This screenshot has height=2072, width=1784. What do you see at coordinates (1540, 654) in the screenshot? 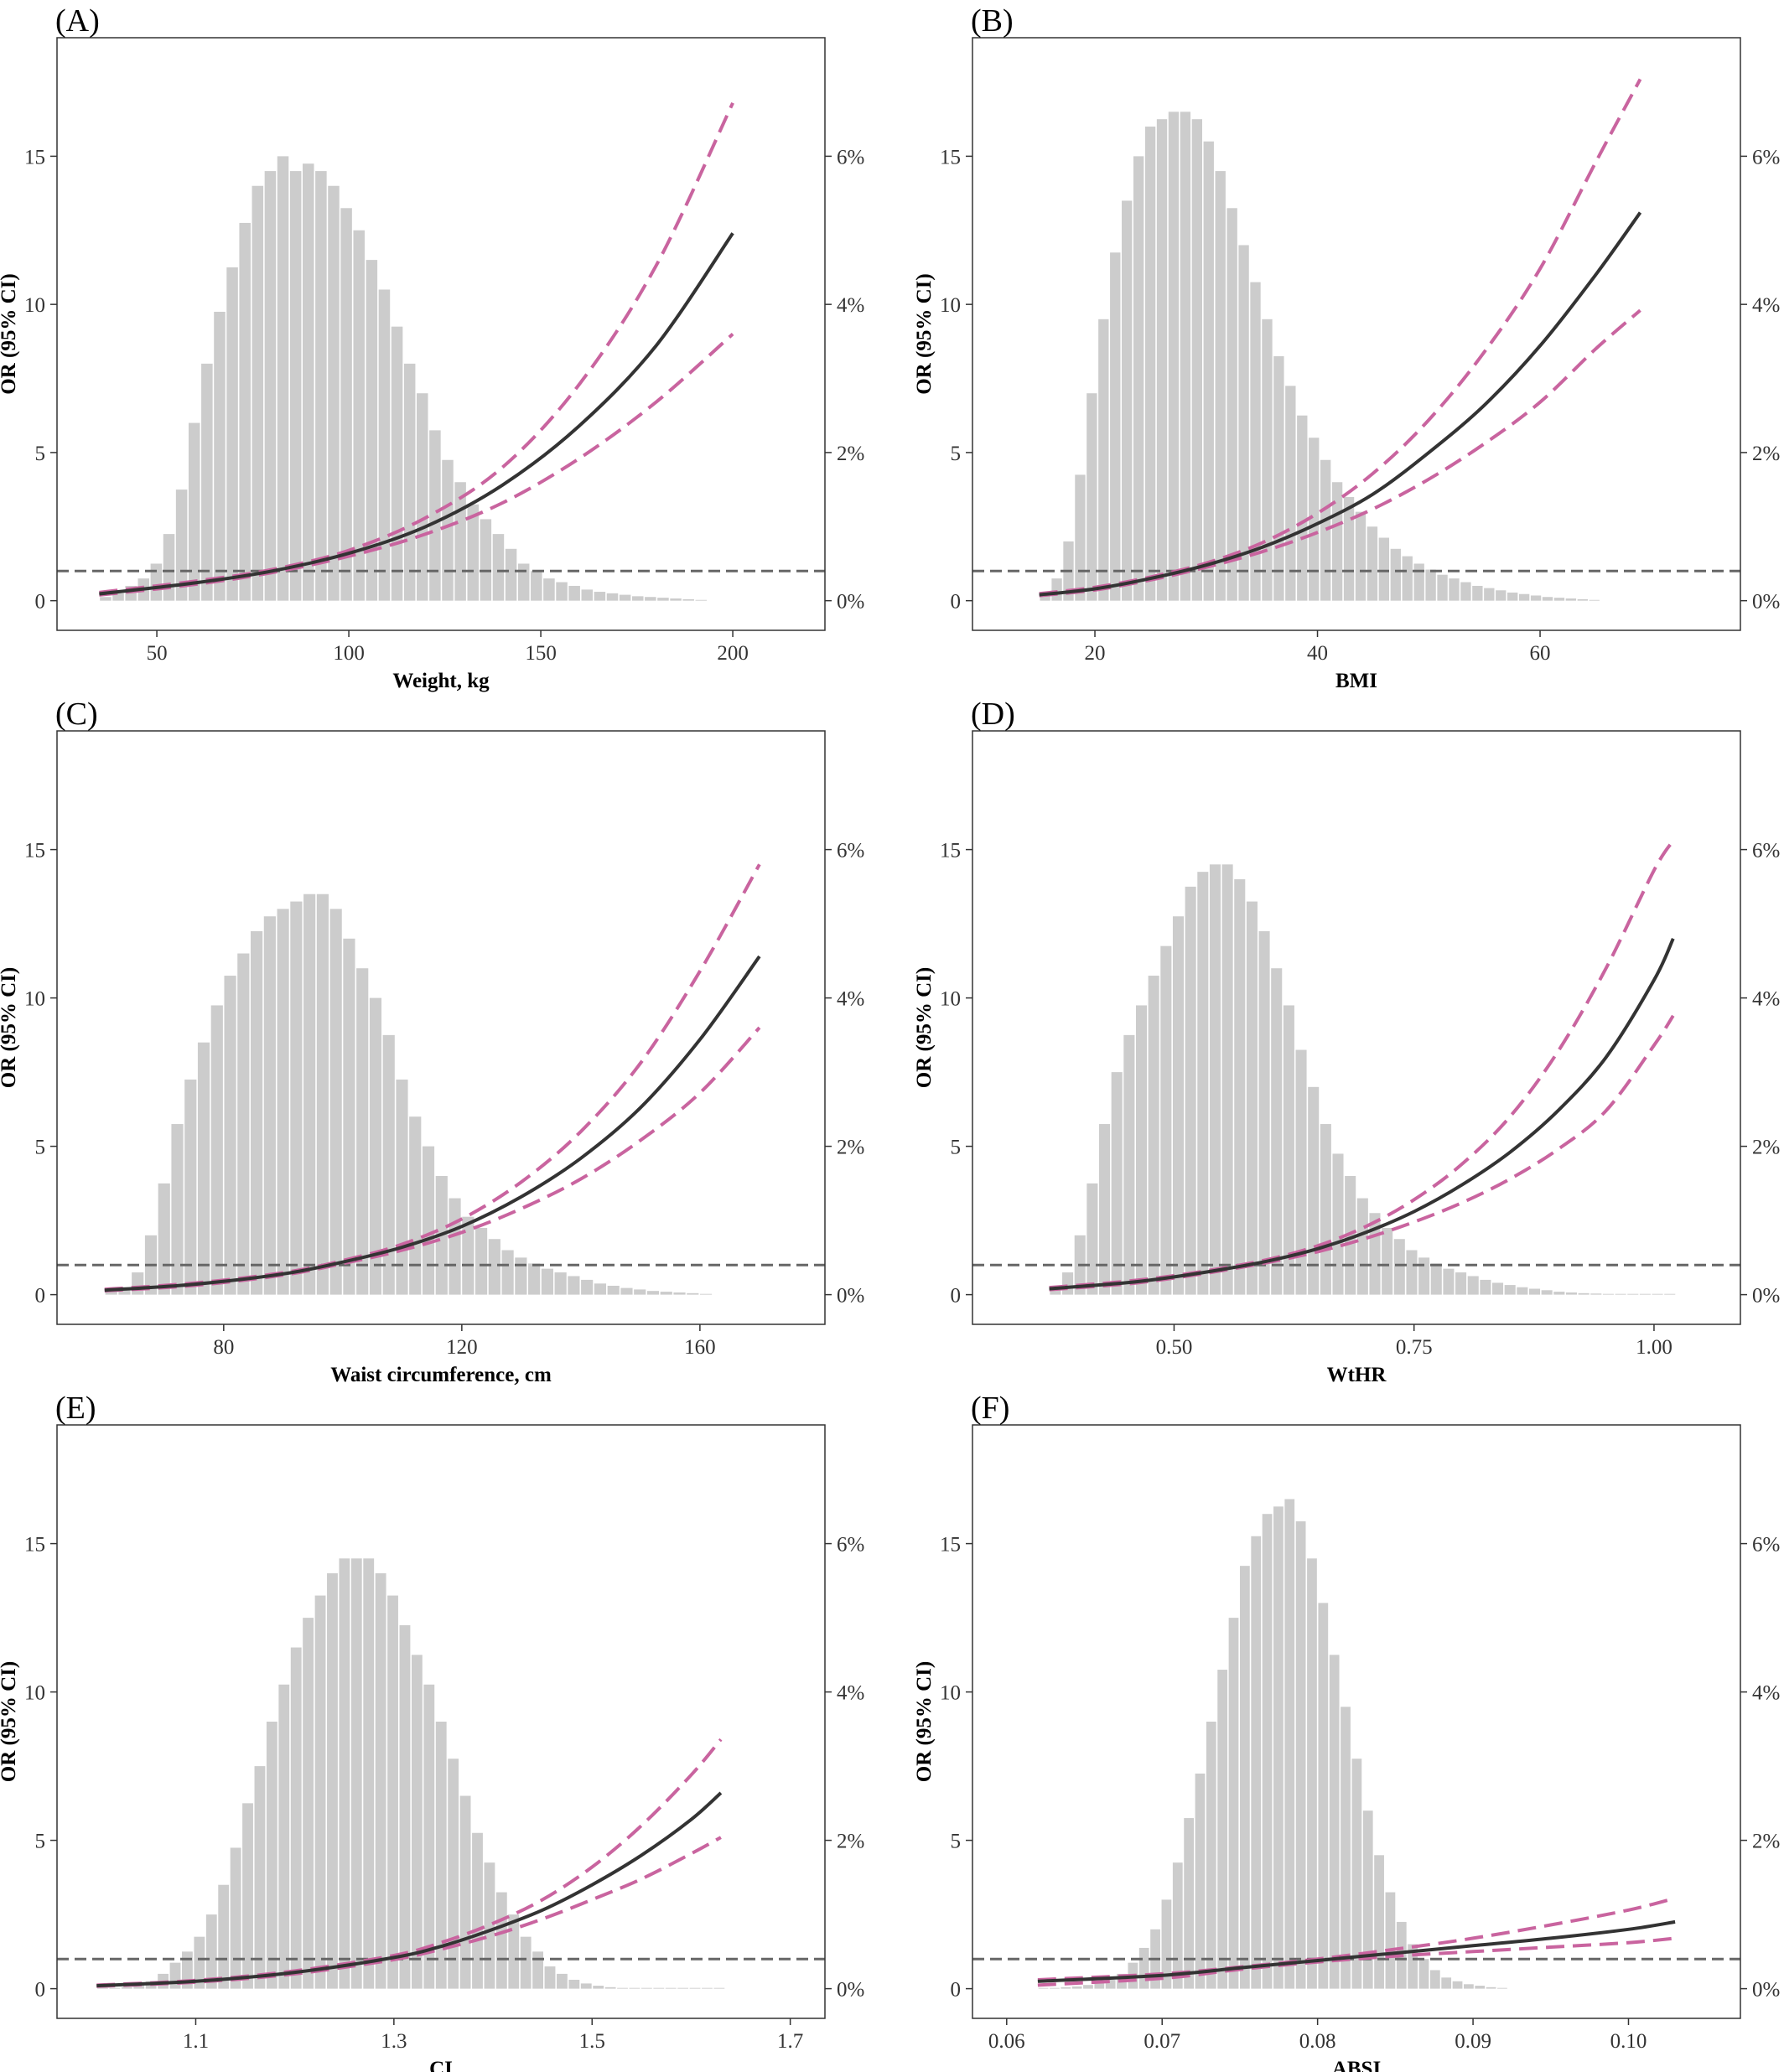
I see `x-tick-label: 60` at bounding box center [1540, 654].